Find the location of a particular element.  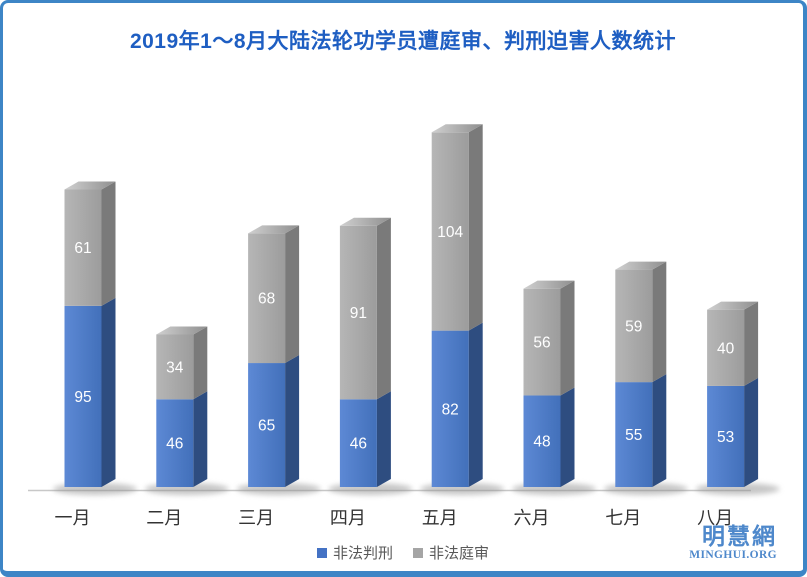

bar-value-label-tried: 61 is located at coordinates (82, 248).